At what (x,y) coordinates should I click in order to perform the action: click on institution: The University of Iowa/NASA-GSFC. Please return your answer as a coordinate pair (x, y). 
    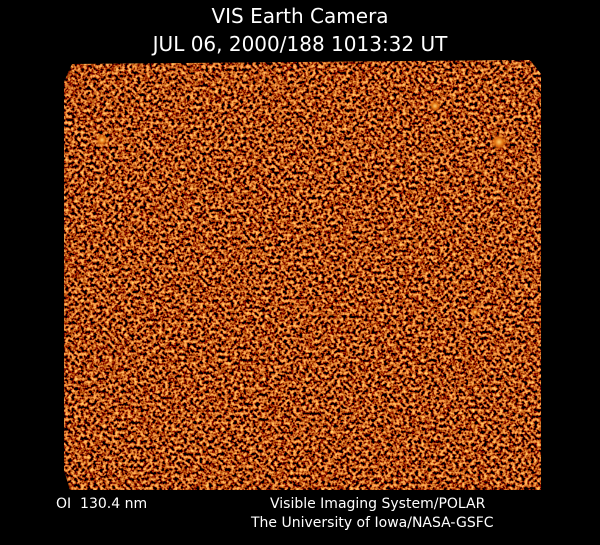
    Looking at the image, I should click on (372, 523).